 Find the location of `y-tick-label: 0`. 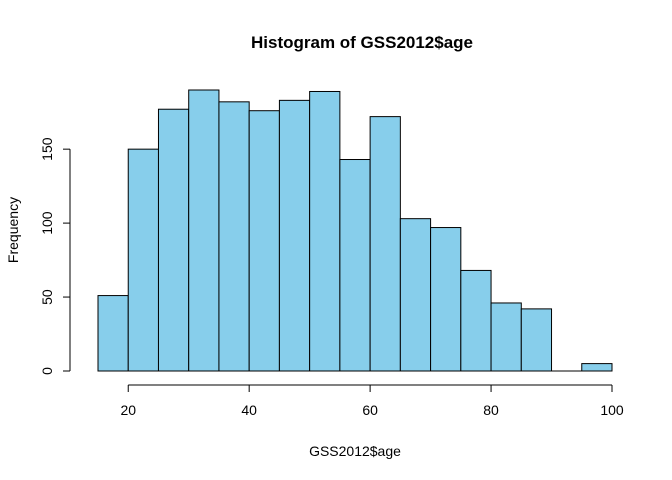

y-tick-label: 0 is located at coordinates (47, 371).